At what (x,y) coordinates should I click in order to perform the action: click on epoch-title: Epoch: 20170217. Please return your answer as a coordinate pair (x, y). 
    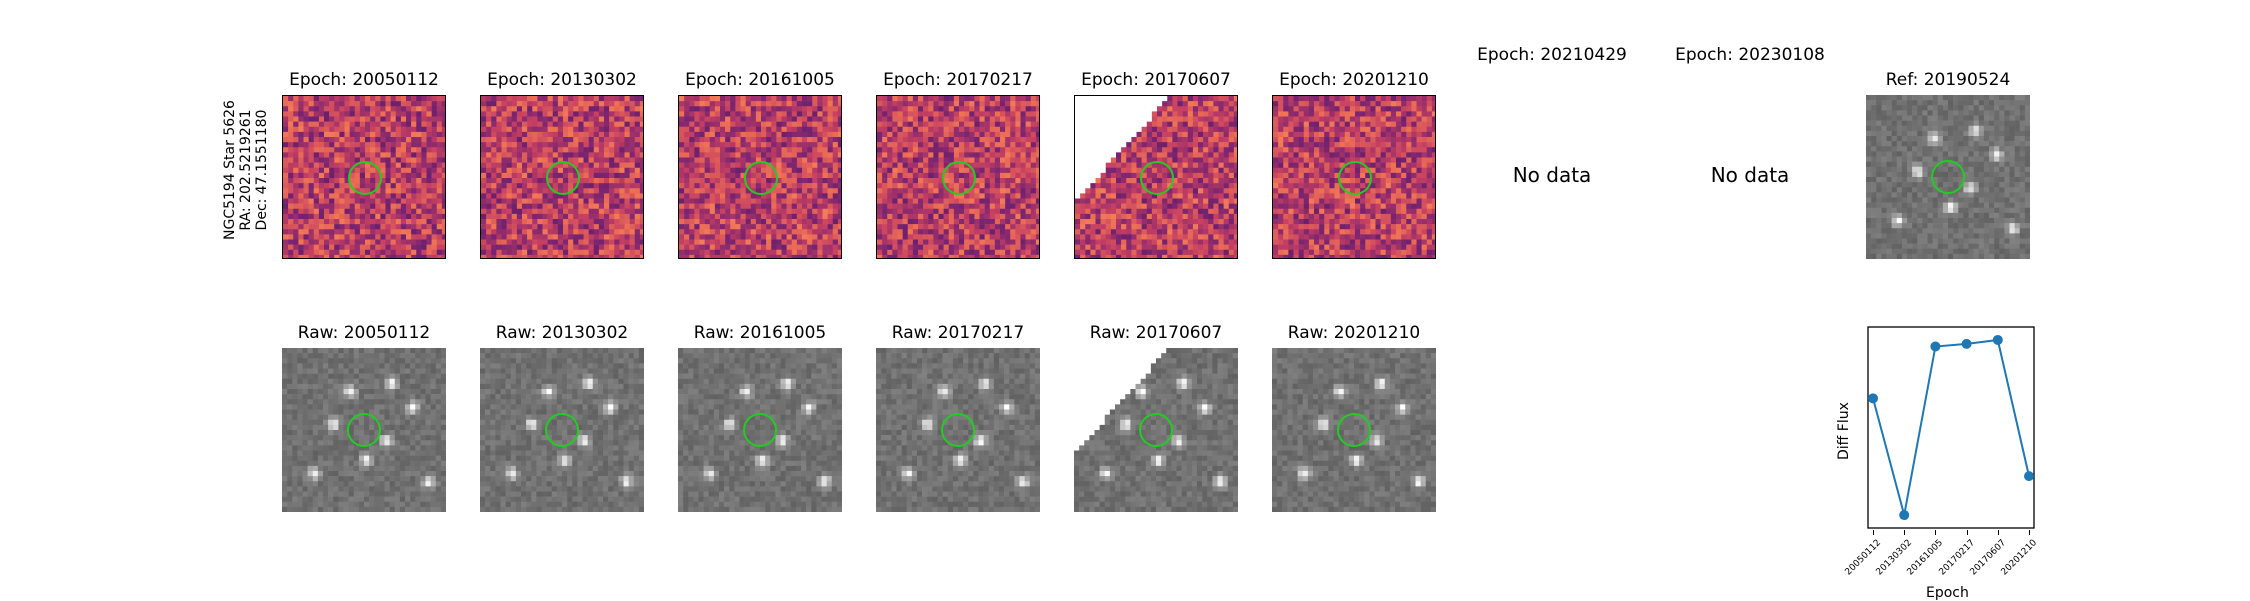
    Looking at the image, I should click on (958, 80).